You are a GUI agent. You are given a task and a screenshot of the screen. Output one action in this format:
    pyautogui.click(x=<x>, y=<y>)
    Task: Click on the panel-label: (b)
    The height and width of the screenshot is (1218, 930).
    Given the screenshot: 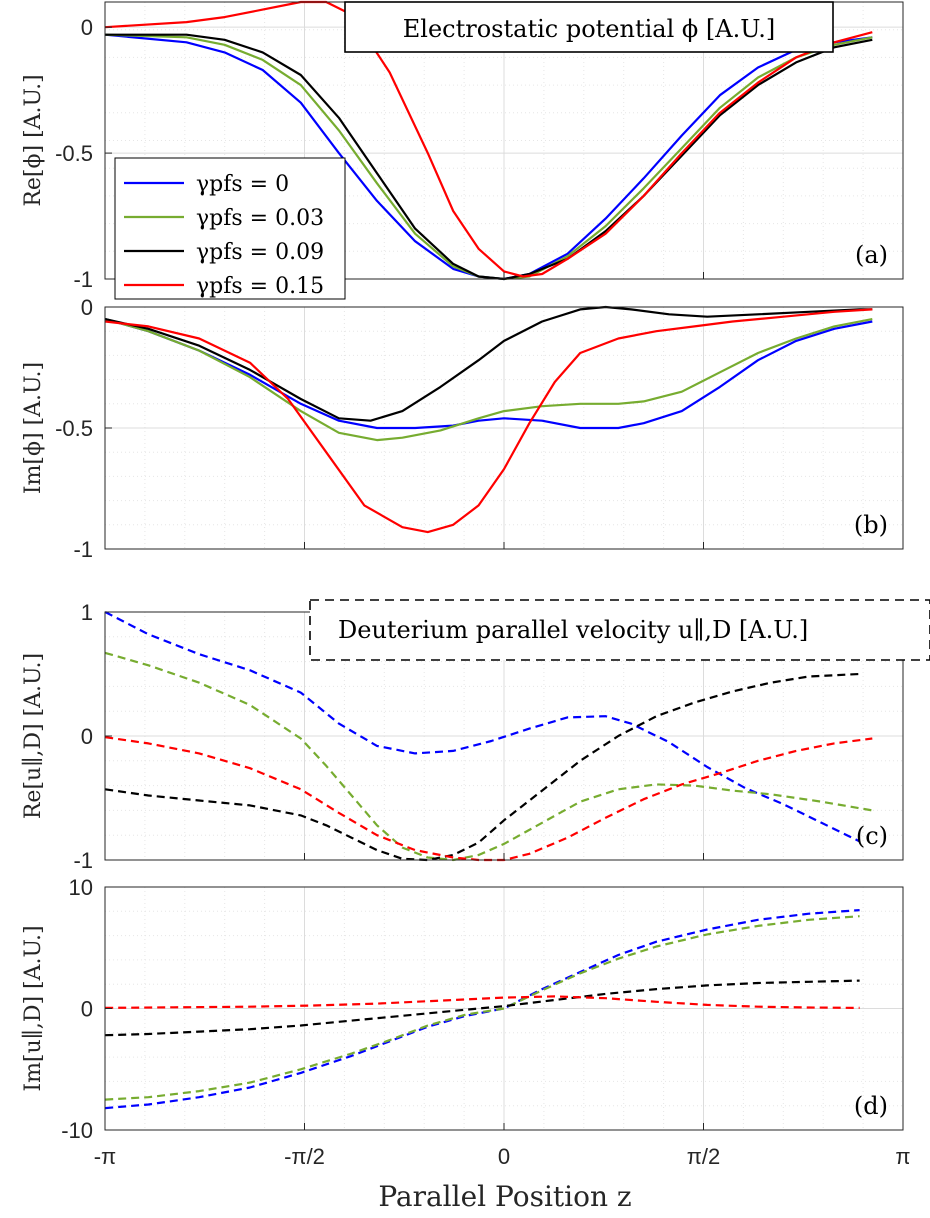 What is the action you would take?
    pyautogui.click(x=871, y=525)
    